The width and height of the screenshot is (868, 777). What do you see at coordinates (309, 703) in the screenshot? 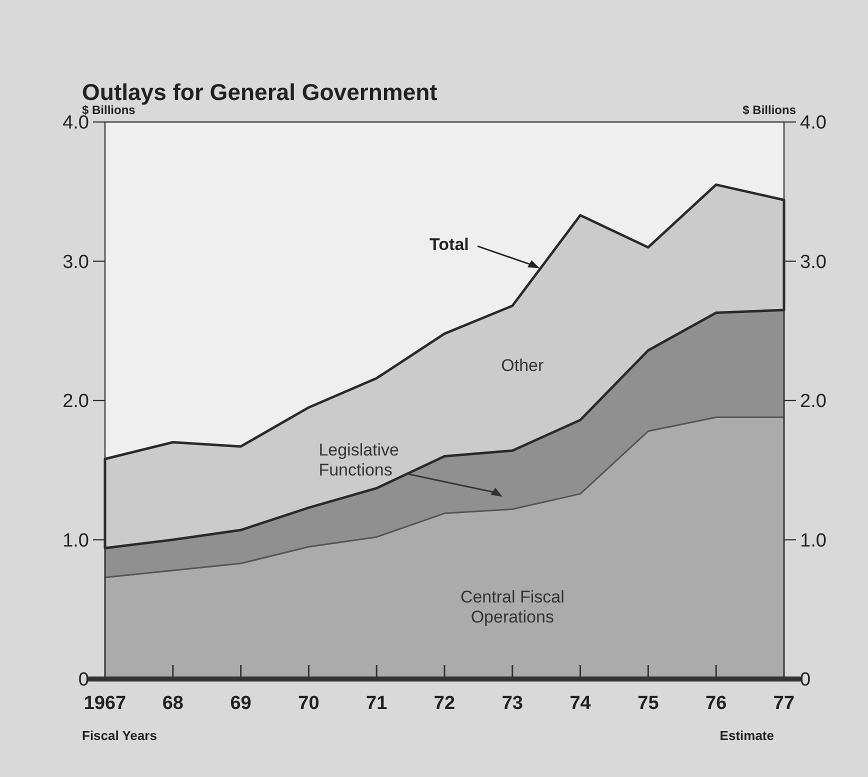
I see `x-tick-label: 70` at bounding box center [309, 703].